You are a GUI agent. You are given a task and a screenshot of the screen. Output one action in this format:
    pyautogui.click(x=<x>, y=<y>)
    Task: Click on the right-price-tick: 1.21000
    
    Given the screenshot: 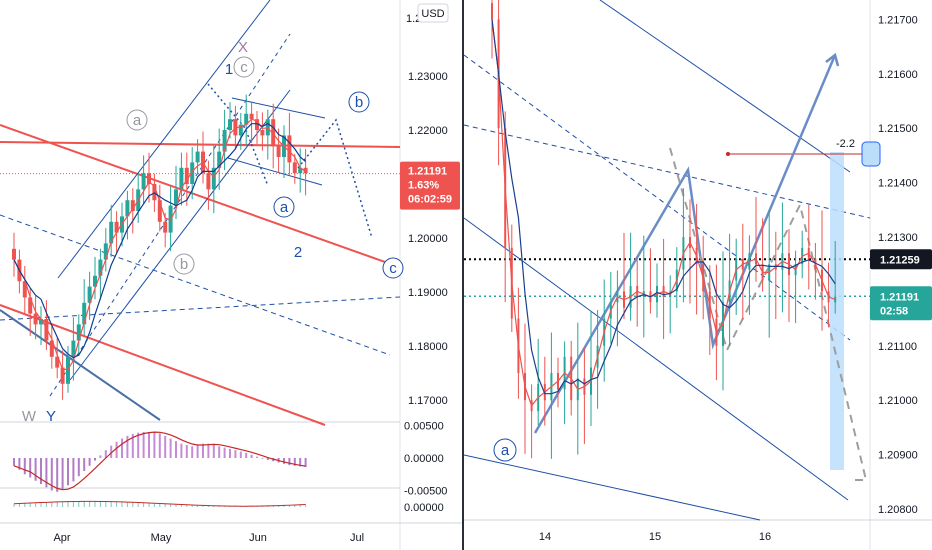 What is the action you would take?
    pyautogui.click(x=898, y=401)
    